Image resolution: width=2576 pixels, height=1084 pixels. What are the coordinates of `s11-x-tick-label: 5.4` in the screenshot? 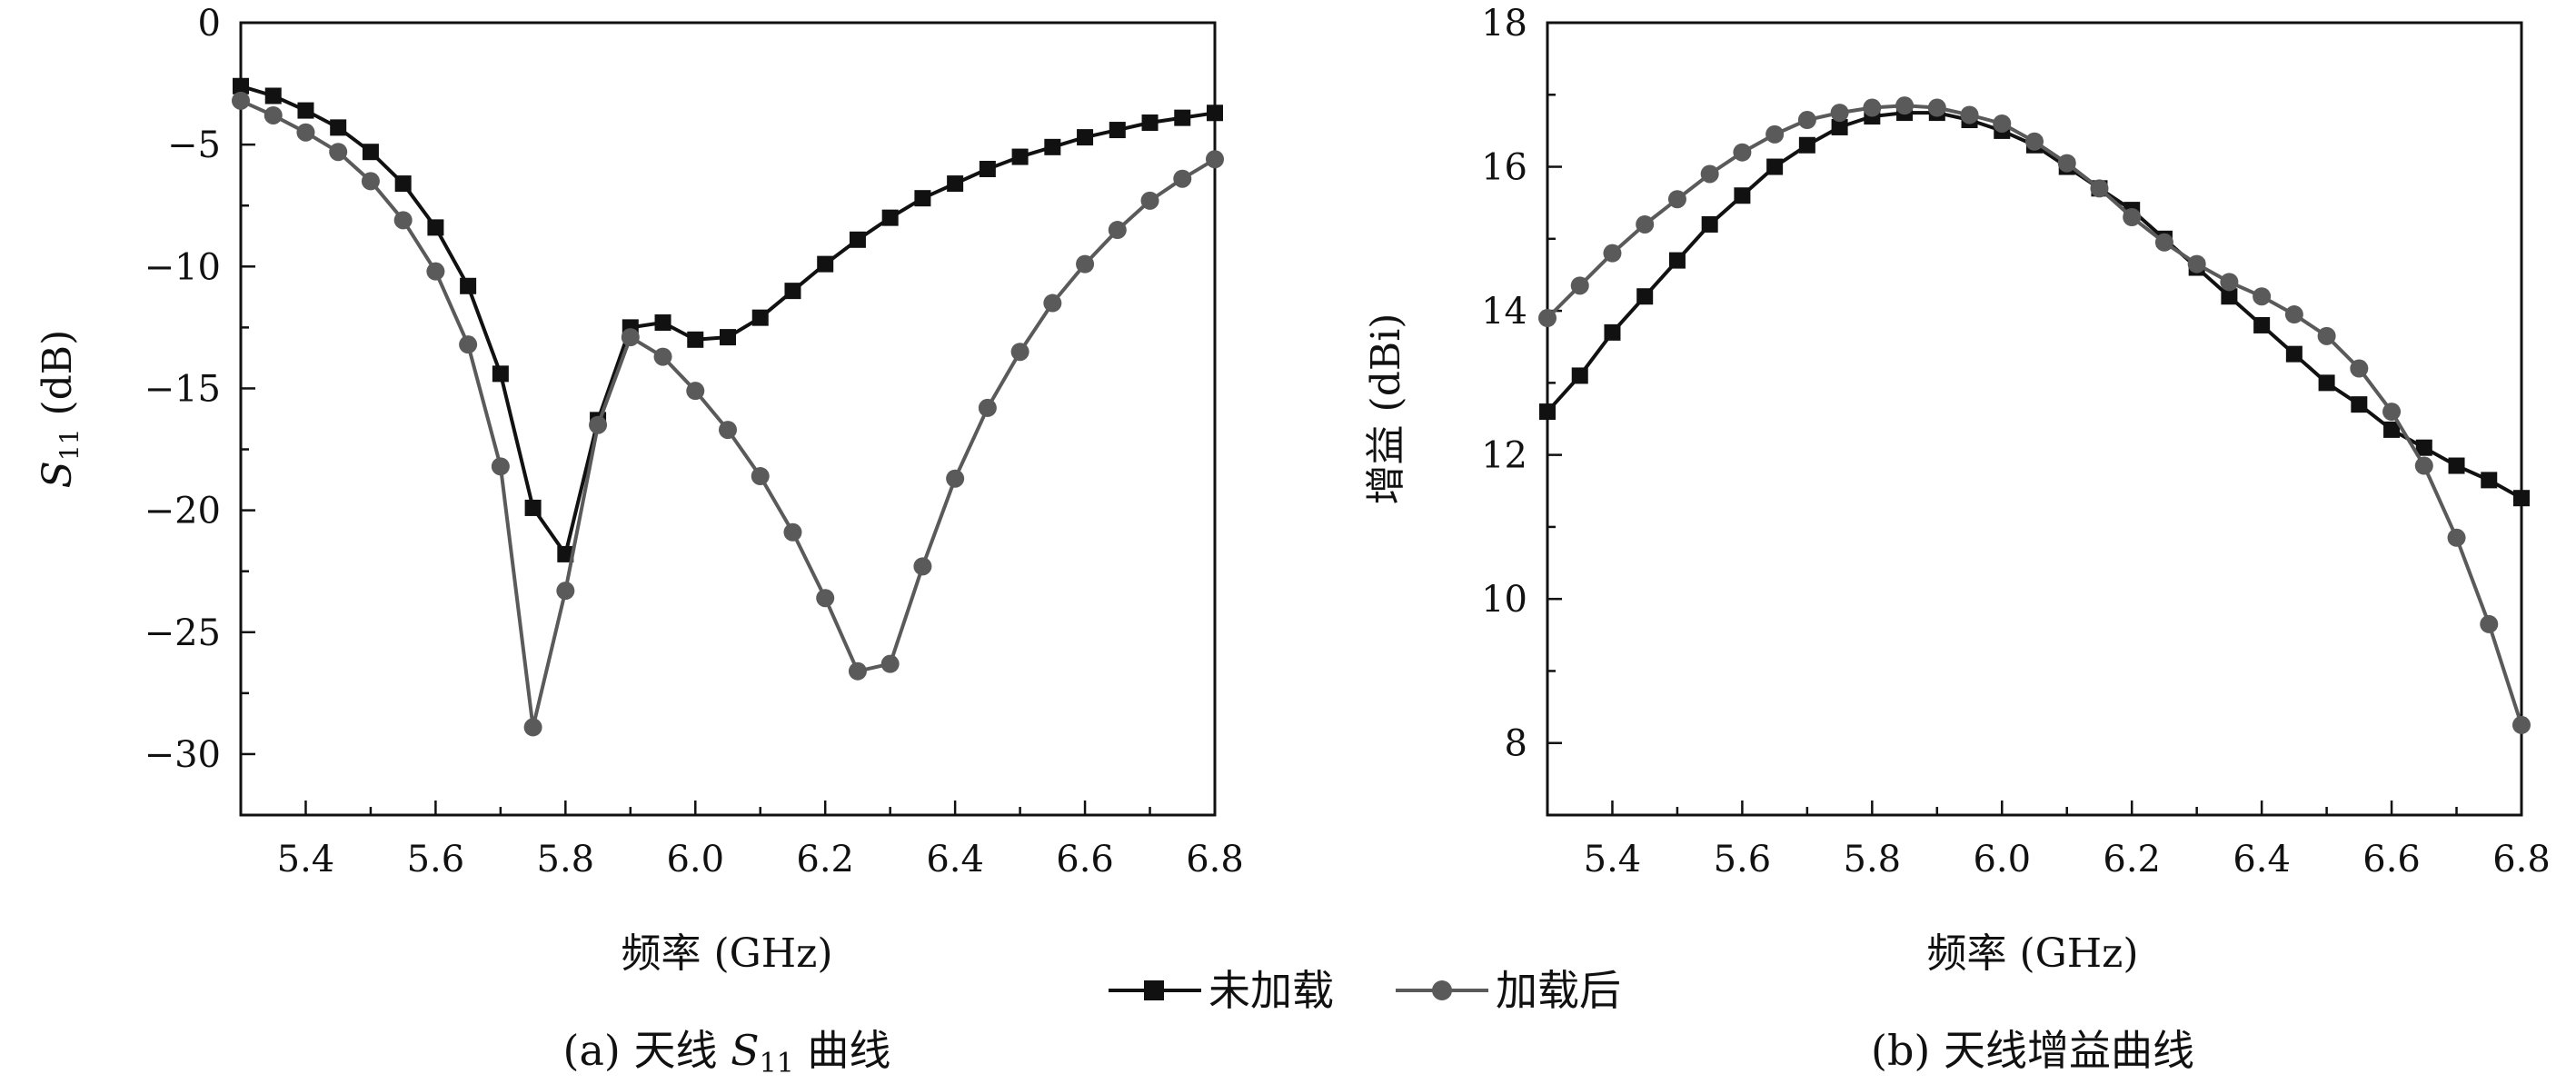 It's located at (306, 859).